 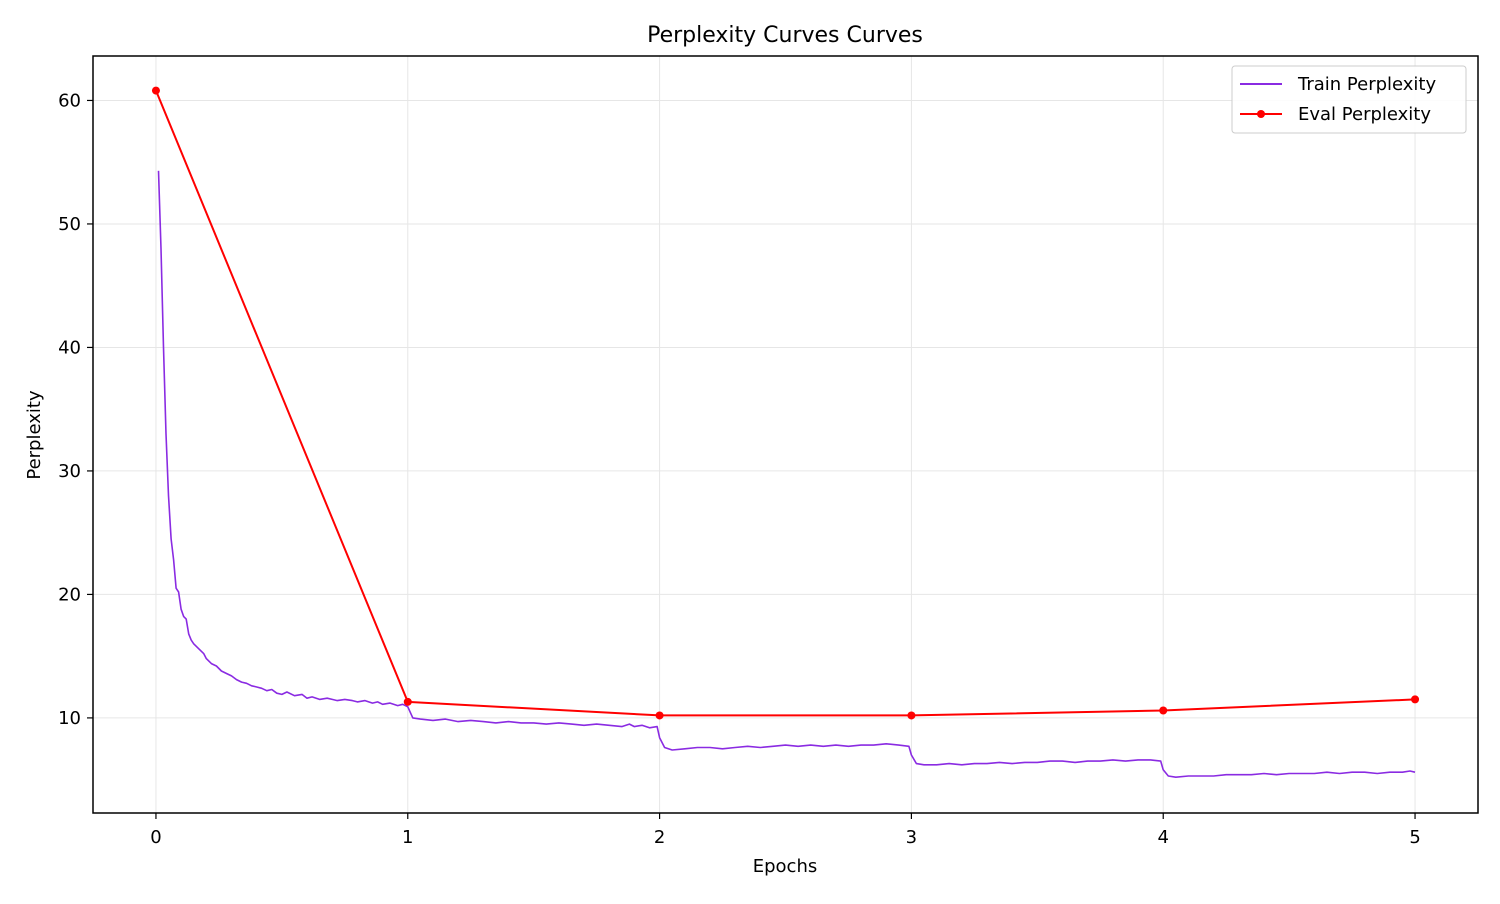 What do you see at coordinates (659, 837) in the screenshot?
I see `x-tick-label: 2` at bounding box center [659, 837].